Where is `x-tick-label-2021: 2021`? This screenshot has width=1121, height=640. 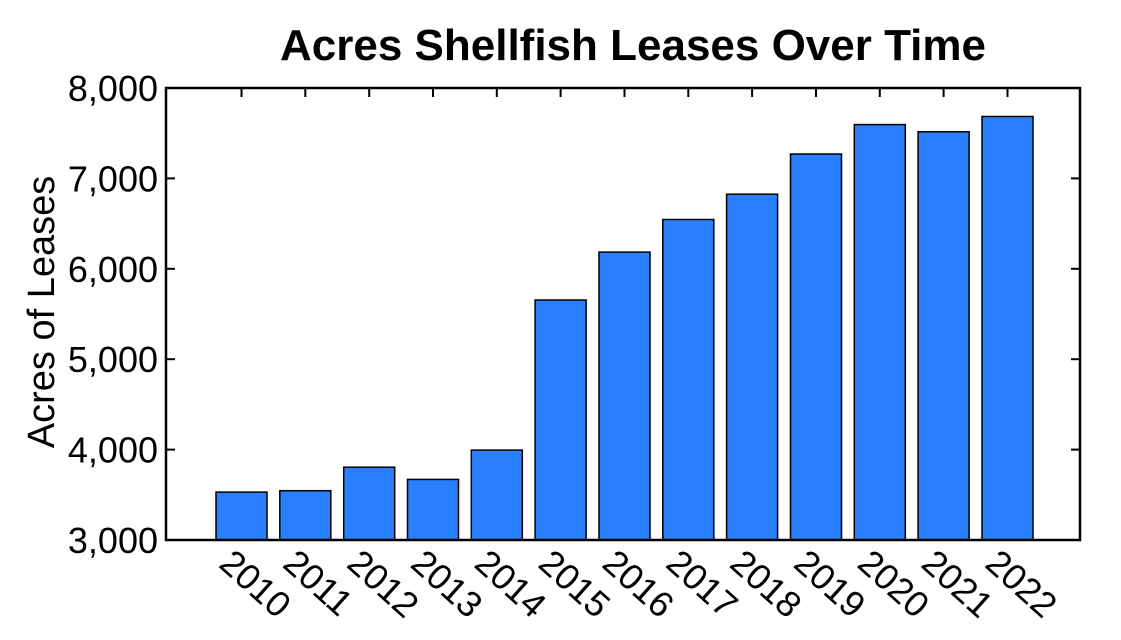
x-tick-label-2021: 2021 is located at coordinates (957, 583).